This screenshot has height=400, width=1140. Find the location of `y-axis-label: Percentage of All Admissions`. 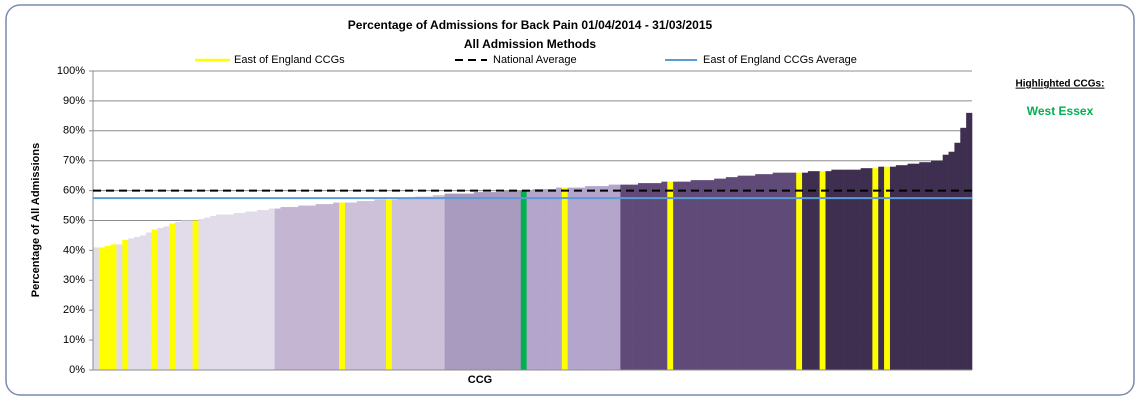

y-axis-label: Percentage of All Admissions is located at coordinates (36, 220).